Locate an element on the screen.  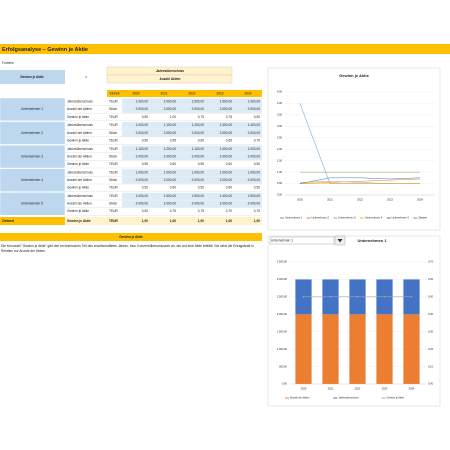
x-tick-label: 2022 is located at coordinates (358, 389).